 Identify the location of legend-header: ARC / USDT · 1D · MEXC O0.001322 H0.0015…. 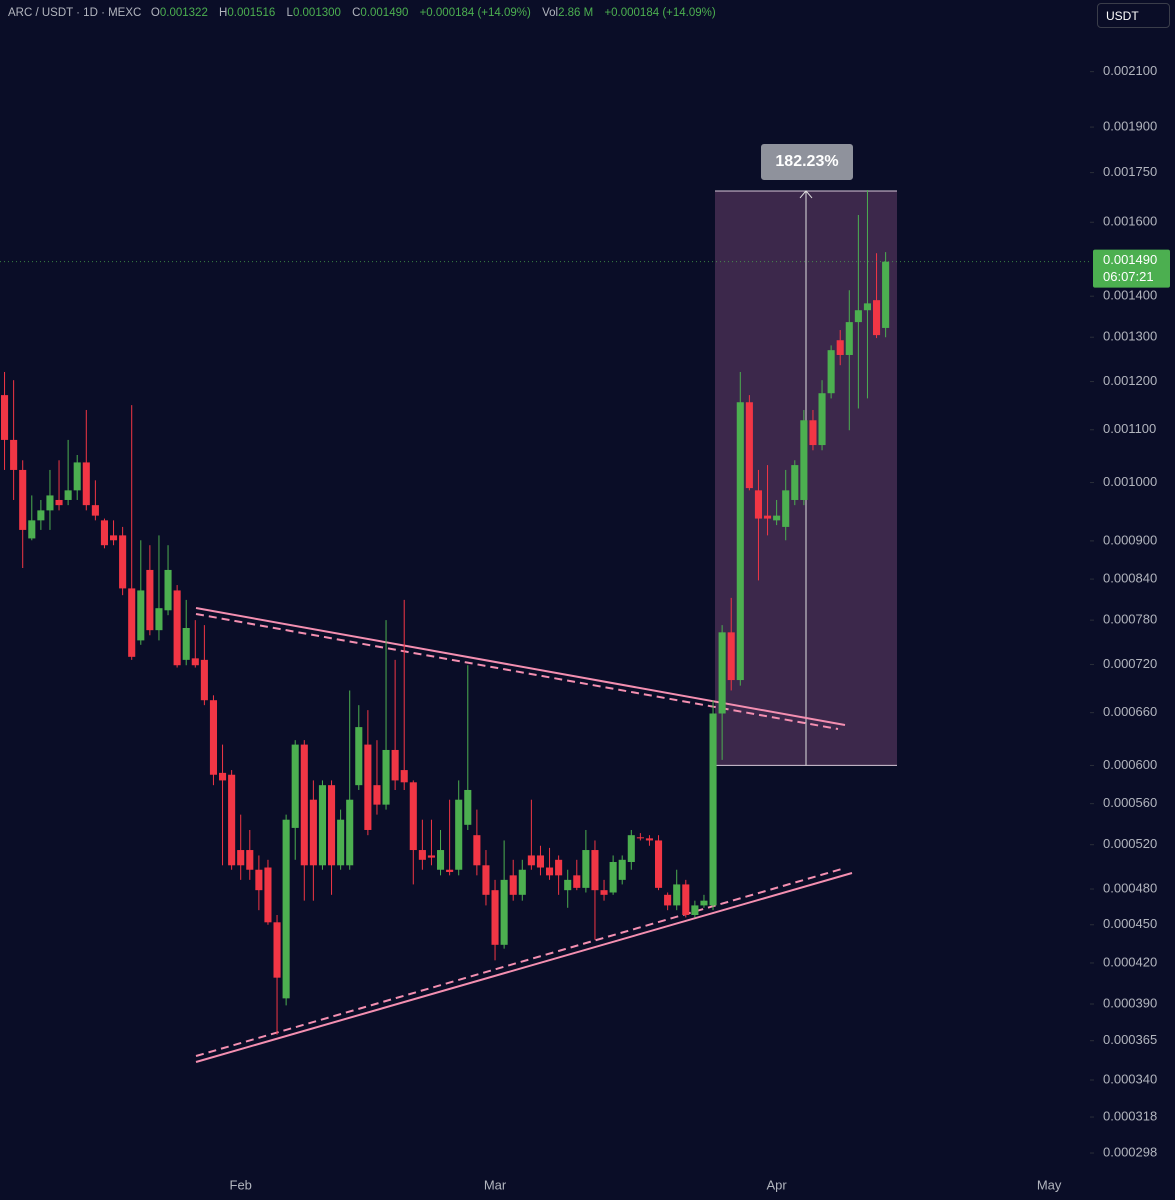
(366, 13).